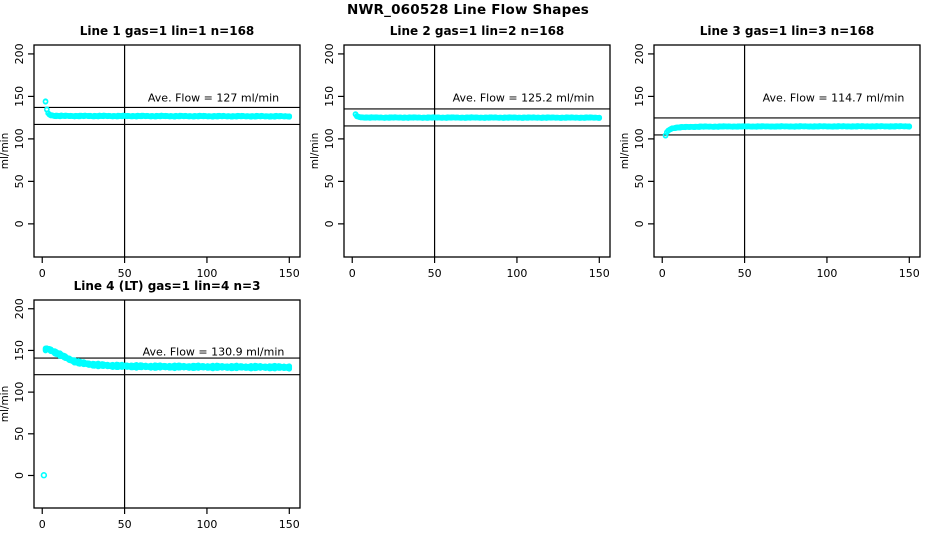 The width and height of the screenshot is (936, 540). What do you see at coordinates (44, 475) in the screenshot?
I see `outlier-point` at bounding box center [44, 475].